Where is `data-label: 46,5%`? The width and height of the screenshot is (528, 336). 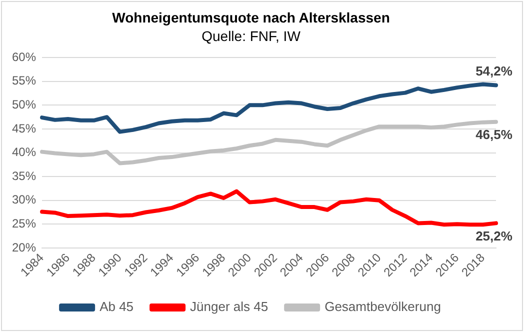
data-label: 46,5% is located at coordinates (494, 134).